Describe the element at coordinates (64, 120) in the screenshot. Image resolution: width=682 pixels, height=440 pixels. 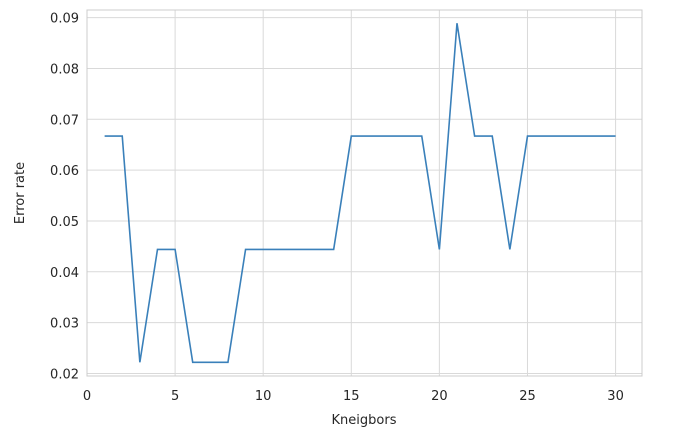
I see `y-tick-label: 0.07` at that location.